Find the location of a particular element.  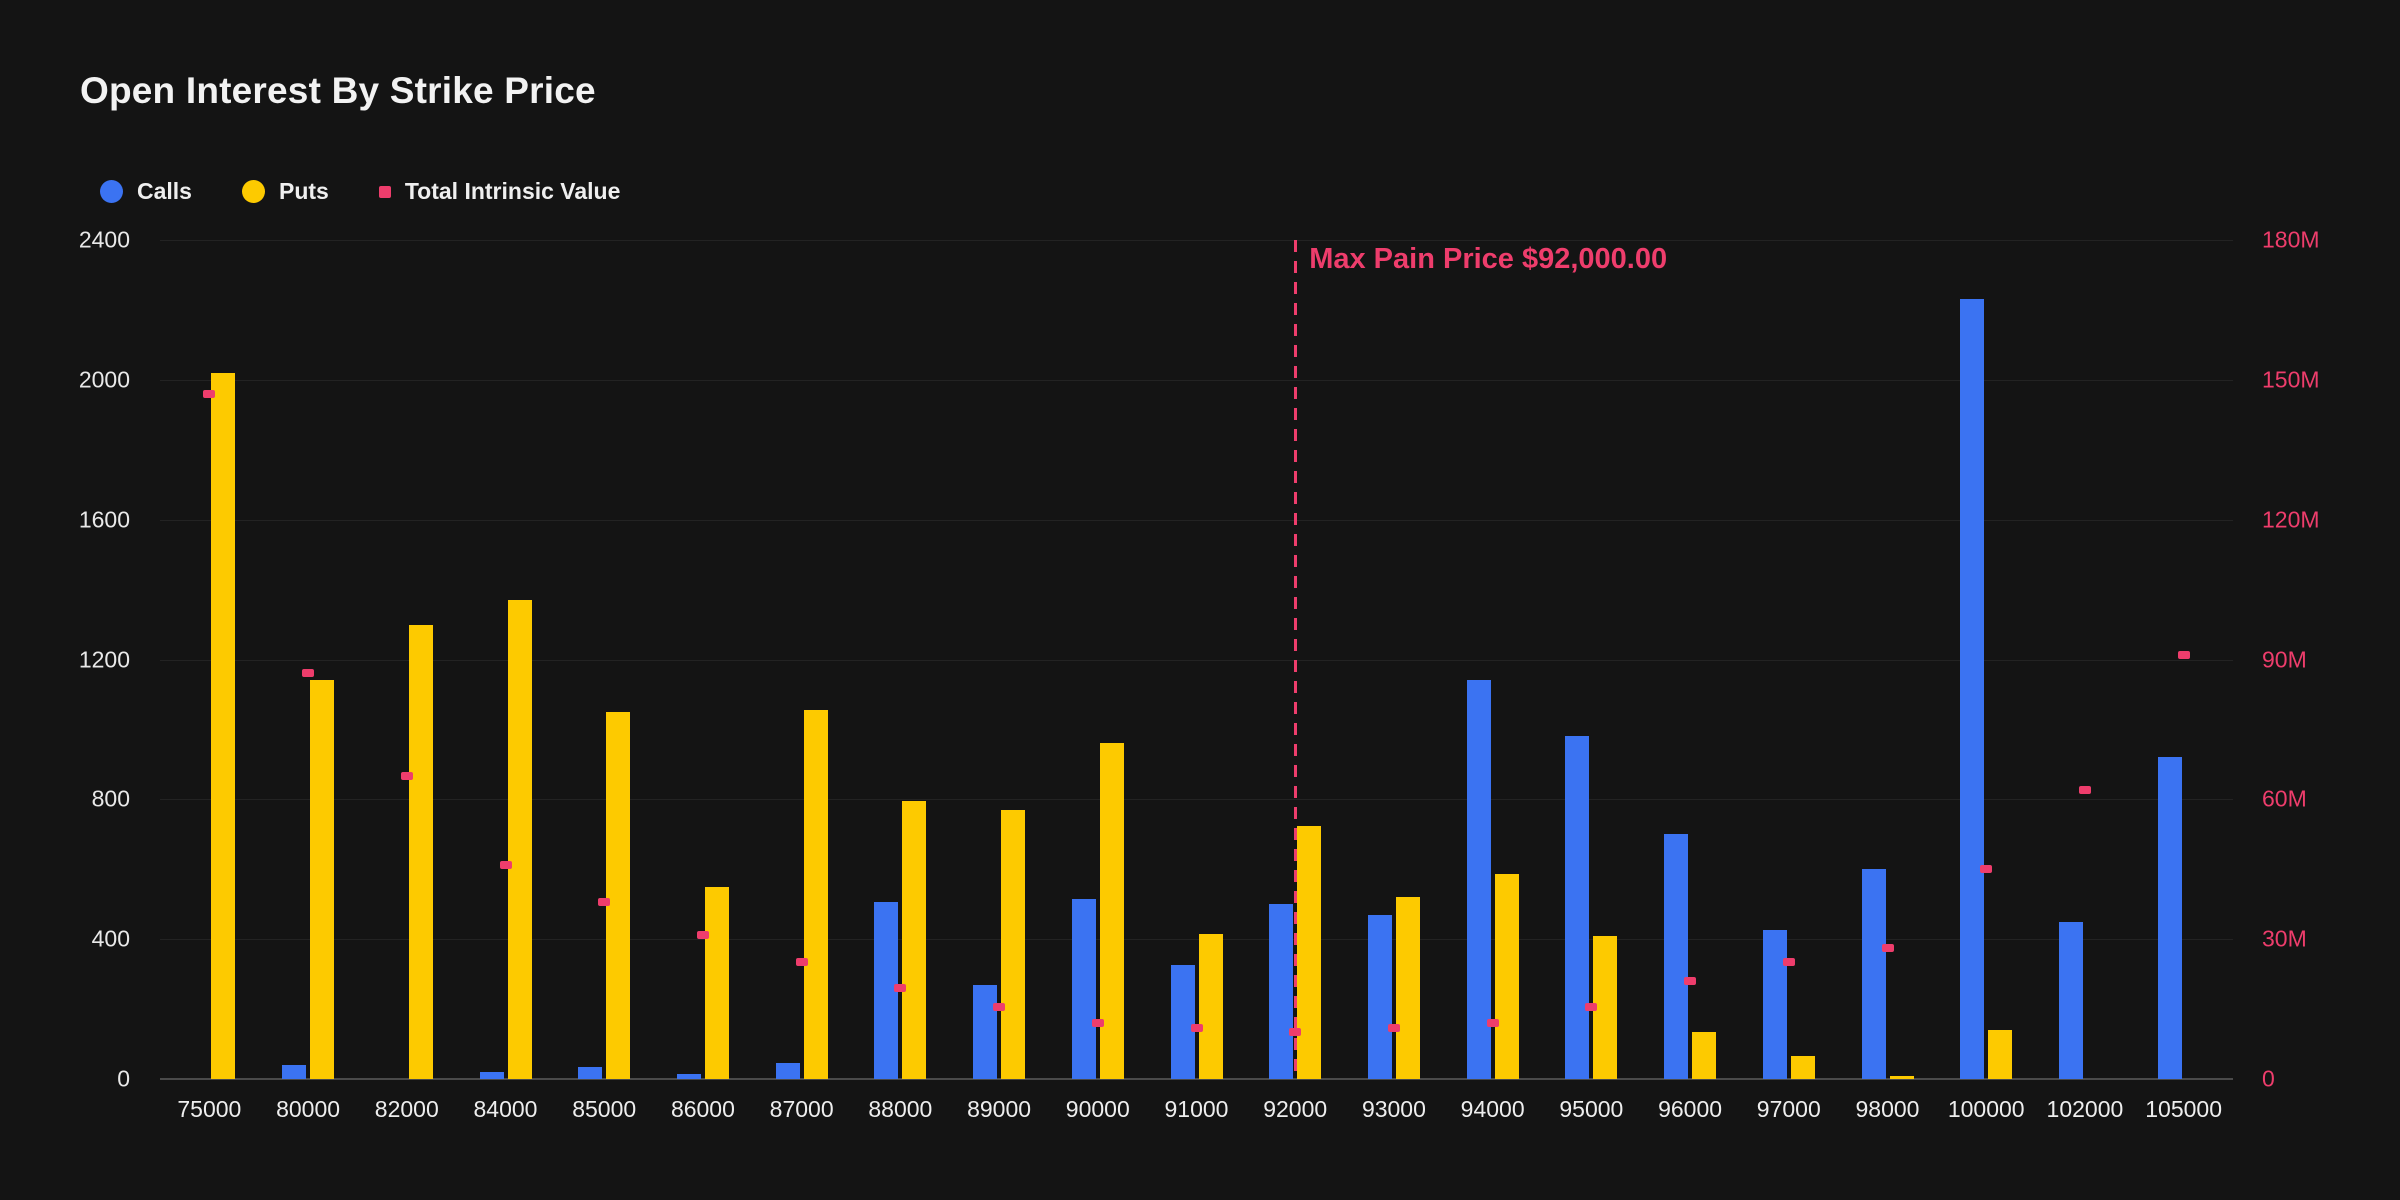

x-axis-label: 92000 is located at coordinates (1295, 1109).